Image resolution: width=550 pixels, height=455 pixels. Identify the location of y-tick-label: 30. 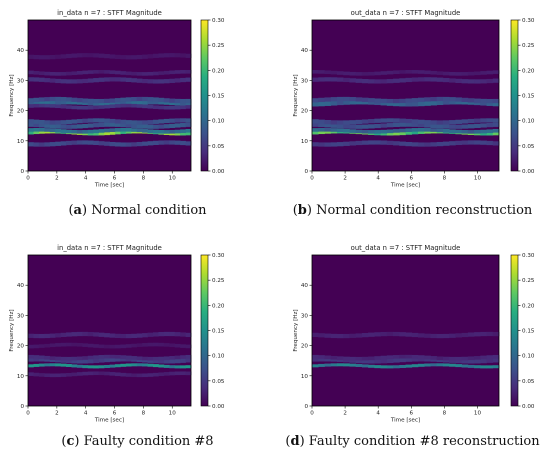
(305, 81).